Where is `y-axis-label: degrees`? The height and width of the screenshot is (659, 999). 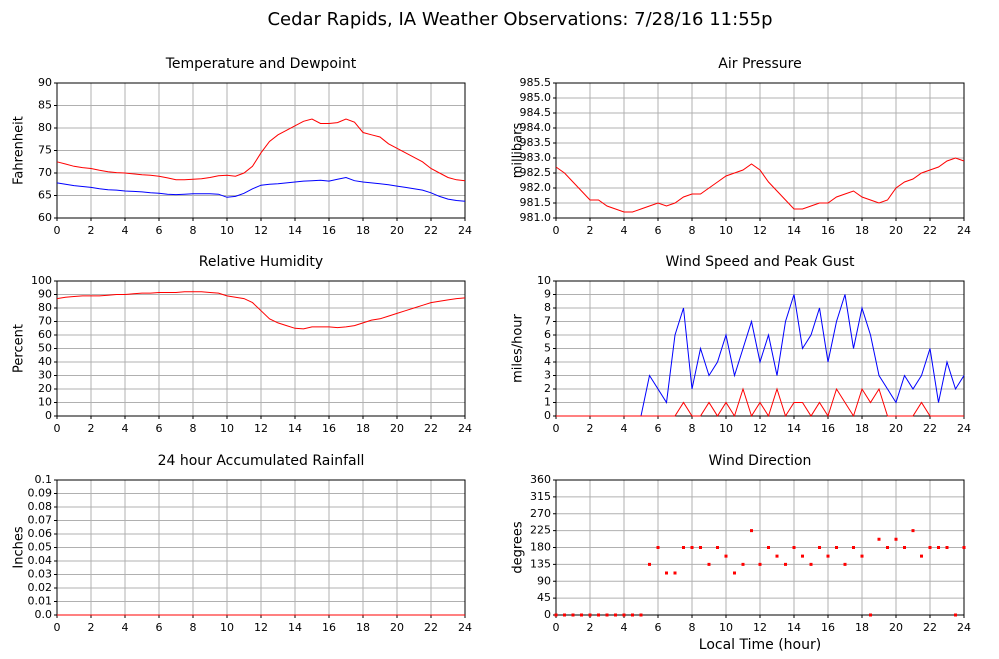 y-axis-label: degrees is located at coordinates (518, 547).